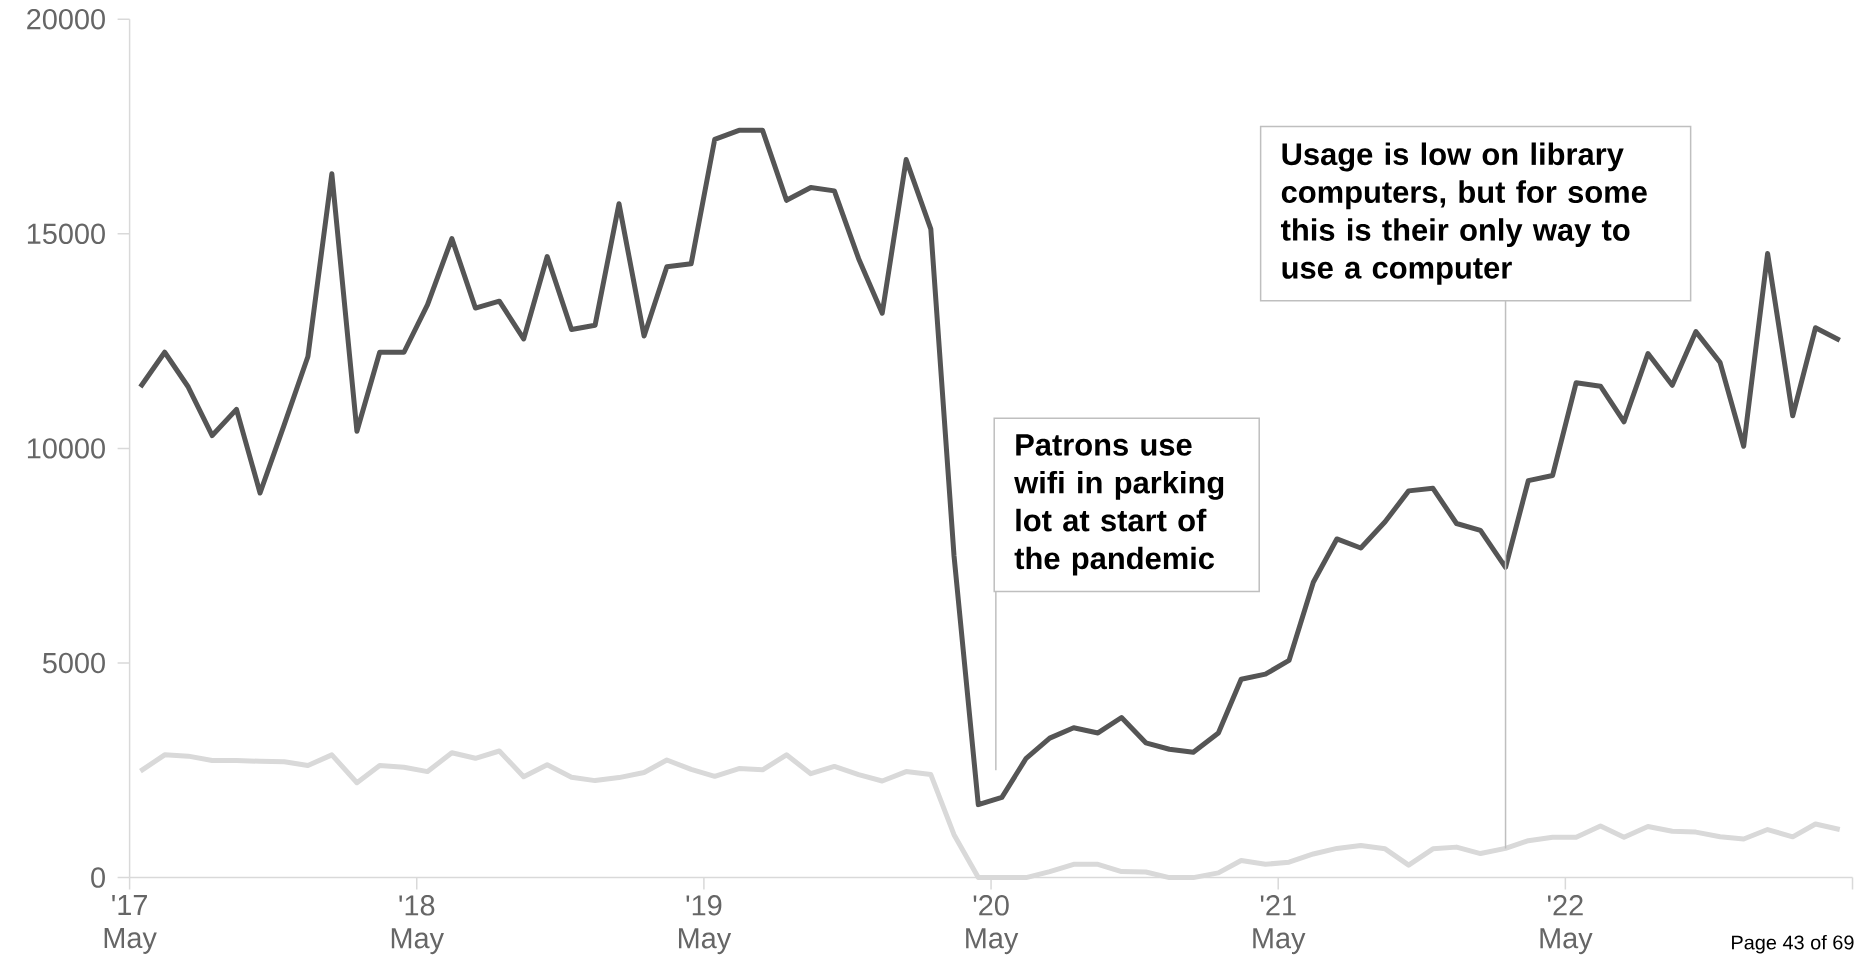  I want to click on x-tick-label: '21 May, so click(1279, 925).